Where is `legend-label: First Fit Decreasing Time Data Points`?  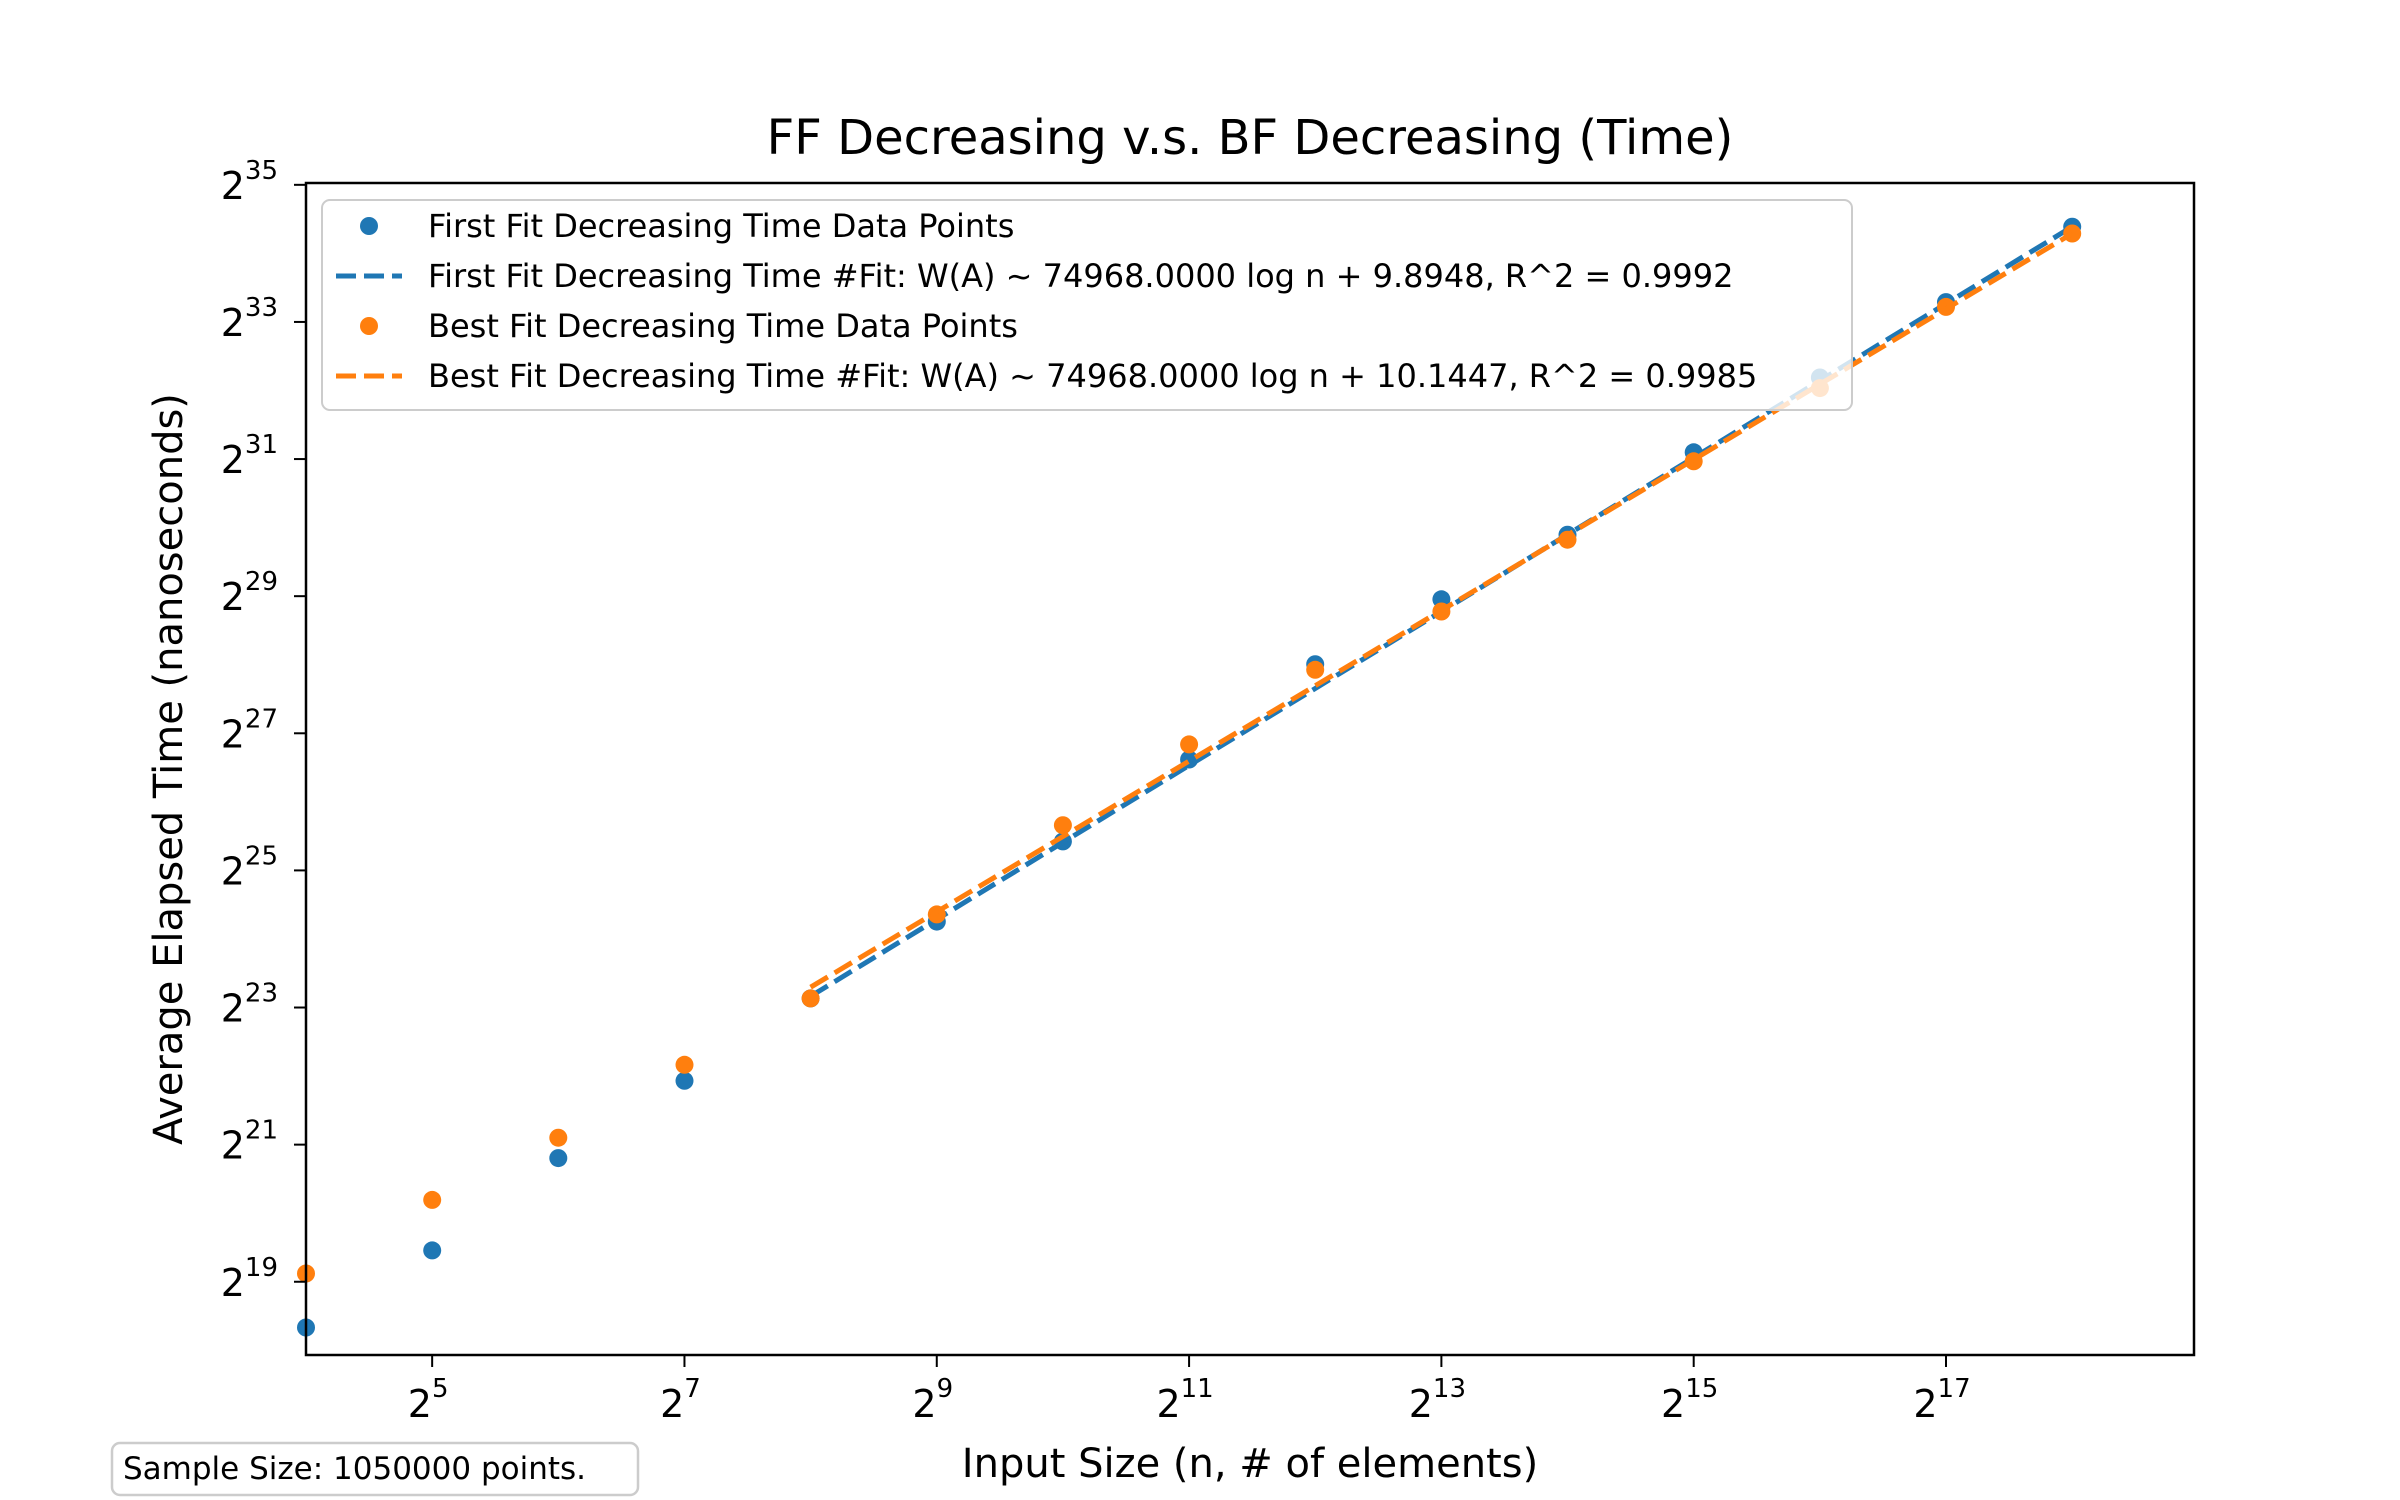
legend-label: First Fit Decreasing Time Data Points is located at coordinates (721, 226).